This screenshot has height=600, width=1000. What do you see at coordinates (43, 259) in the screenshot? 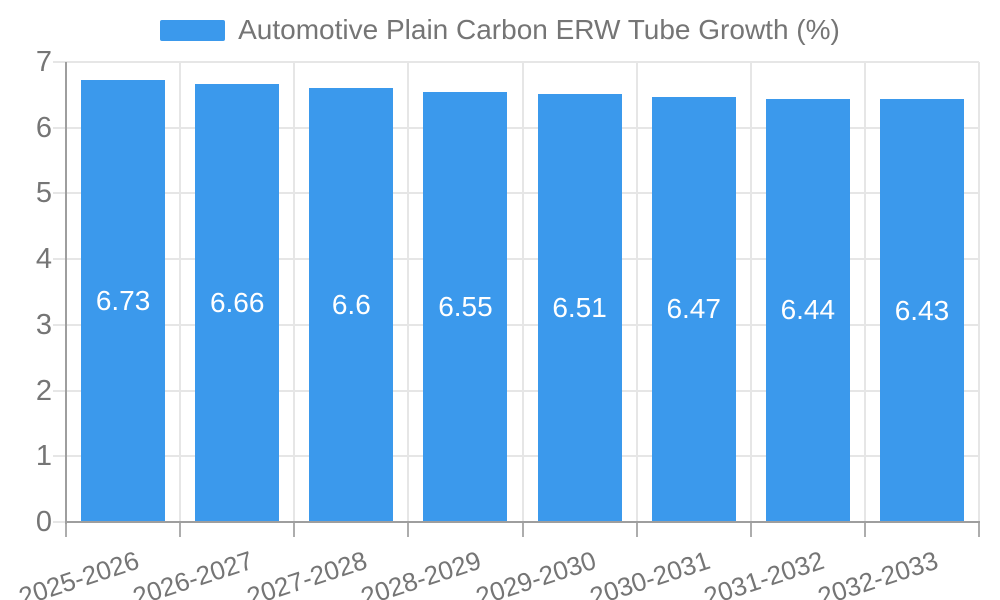
I see `y-axis-tick-label: 4` at bounding box center [43, 259].